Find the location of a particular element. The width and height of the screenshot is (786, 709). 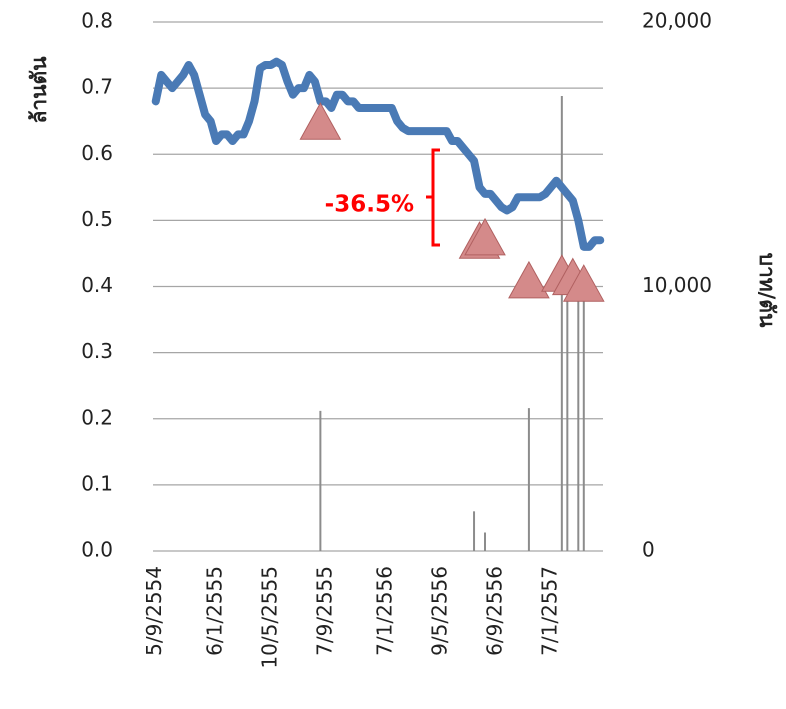

y-tick-label: 0.7 is located at coordinates (97, 87).